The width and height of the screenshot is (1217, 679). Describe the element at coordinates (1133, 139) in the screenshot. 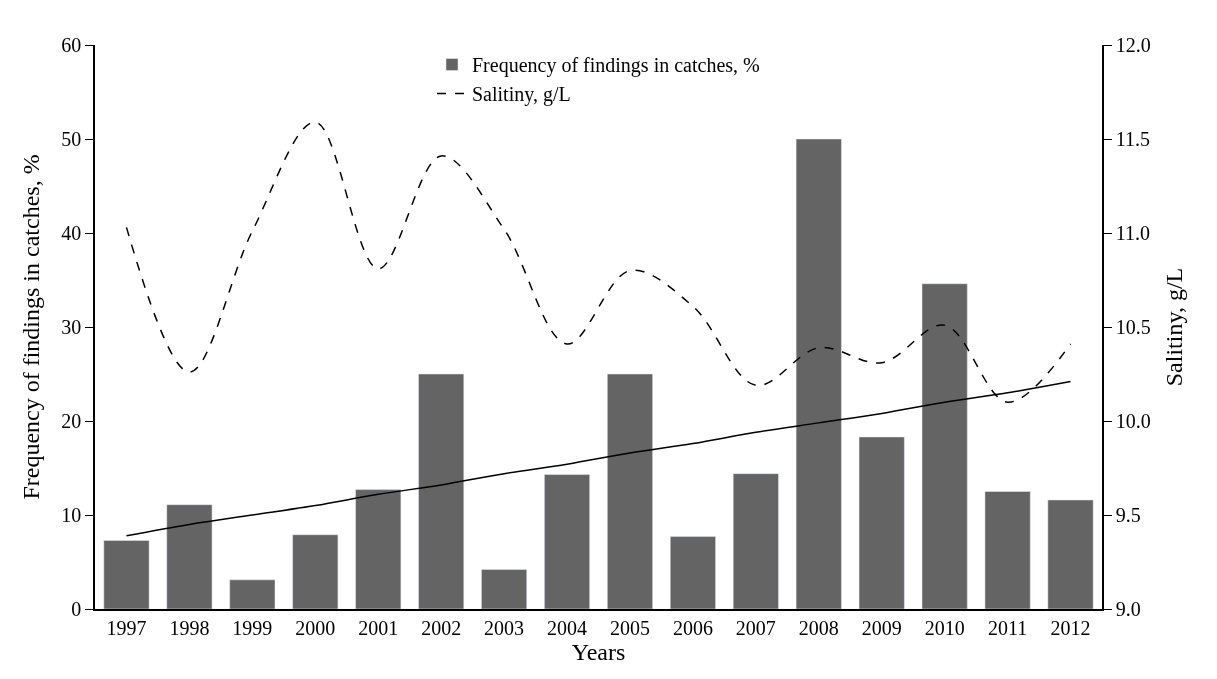

I see `y2-tick-label: 11.5` at that location.